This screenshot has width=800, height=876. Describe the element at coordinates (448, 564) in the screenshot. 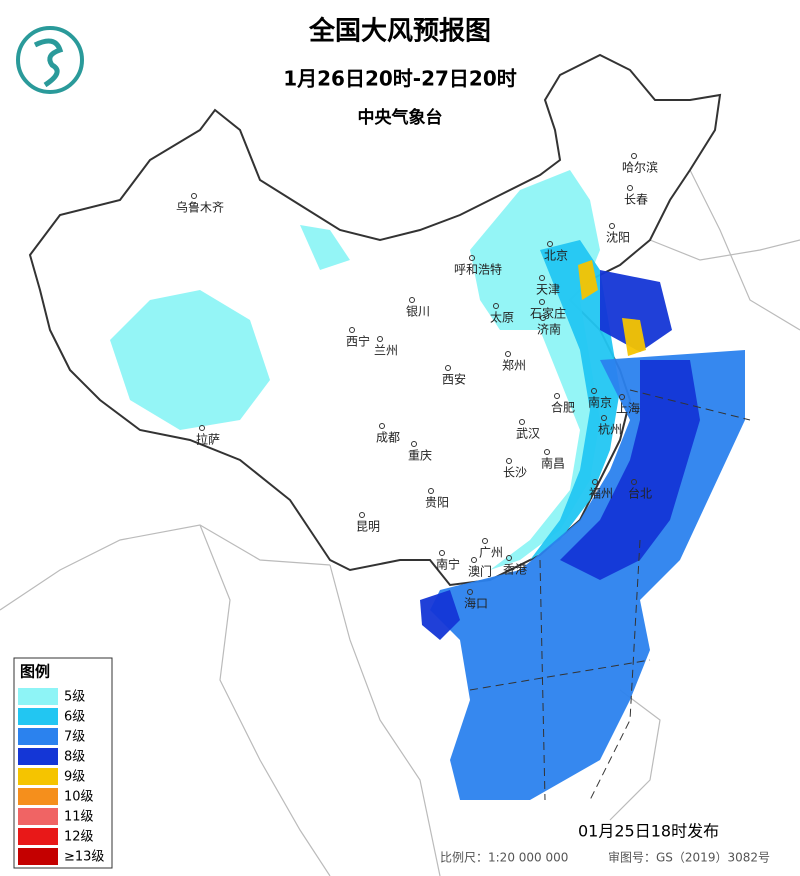

I see `city-label: 南宁` at that location.